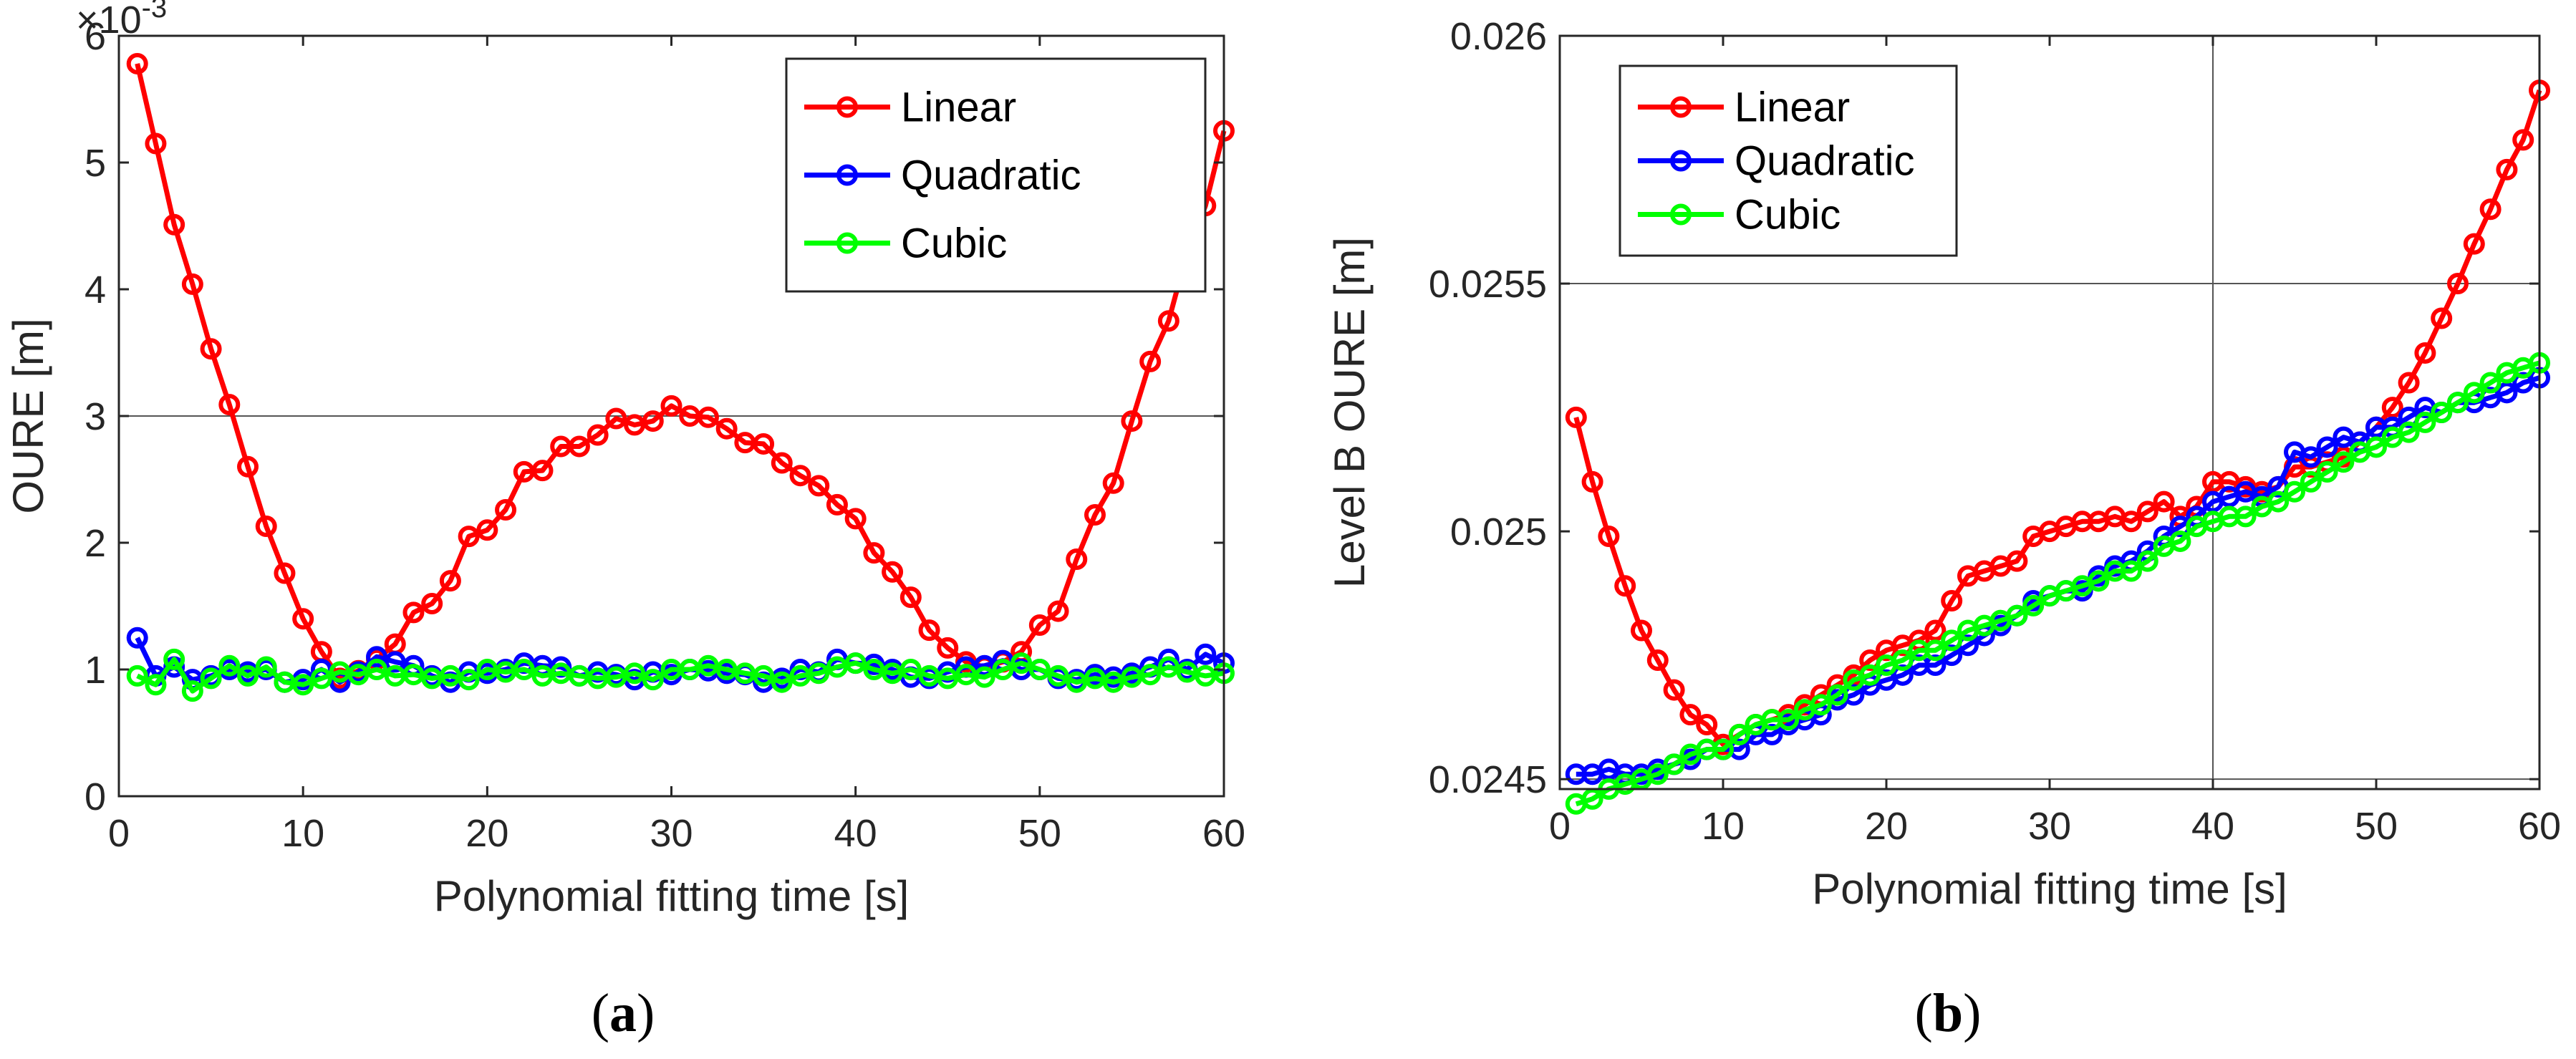 Image resolution: width=2576 pixels, height=1059 pixels. I want to click on legend-label-quadratic: Quadratic, so click(1824, 161).